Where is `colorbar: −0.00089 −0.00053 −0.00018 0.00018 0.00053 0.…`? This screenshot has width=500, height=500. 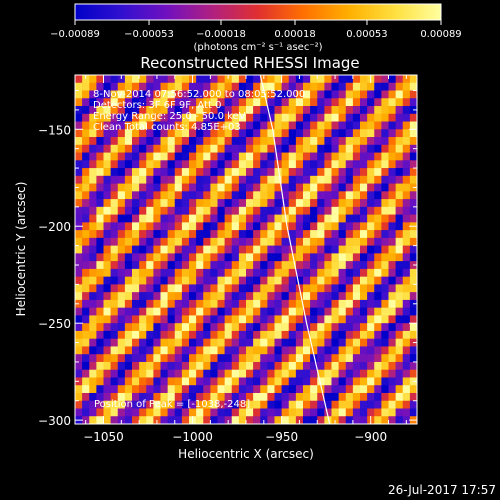
colorbar: −0.00089 −0.00053 −0.00018 0.00018 0.00053 0.… is located at coordinates (256, 28).